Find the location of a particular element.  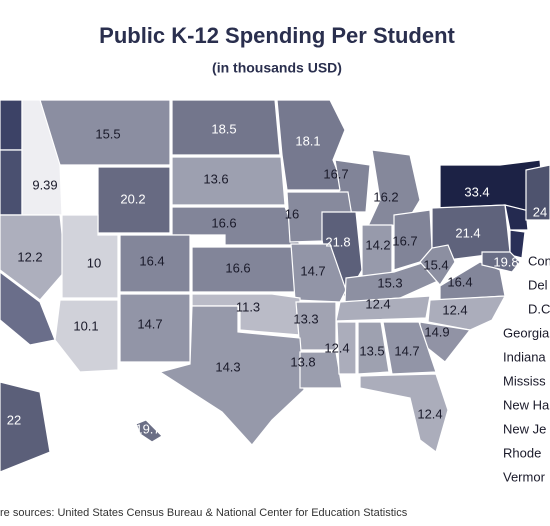

state-value-label: 10 is located at coordinates (94, 262).